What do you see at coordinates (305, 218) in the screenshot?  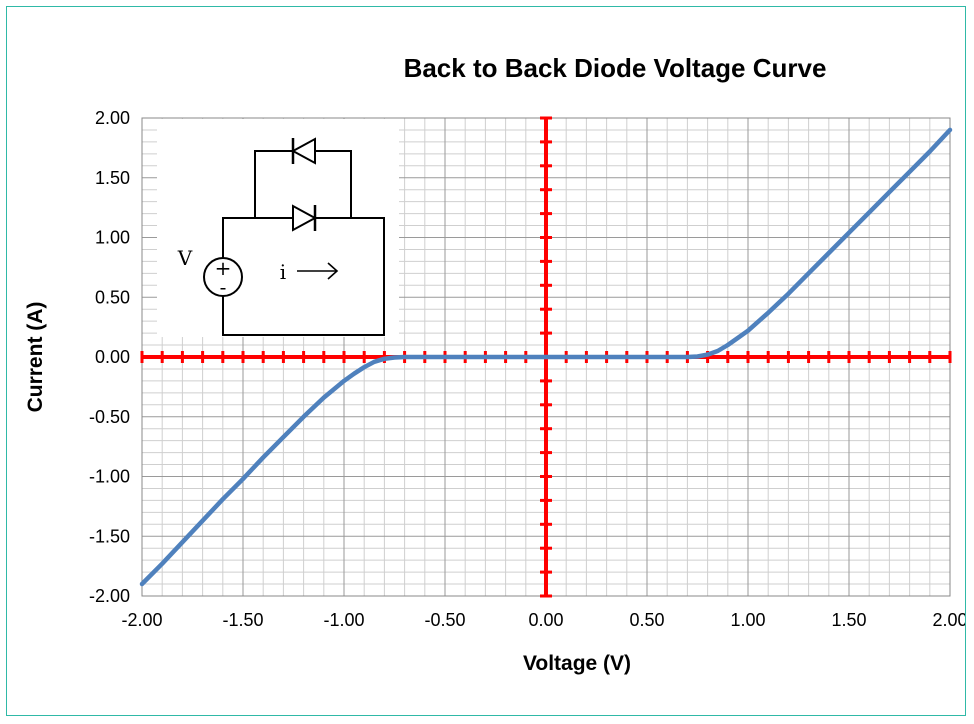 I see `diode-forward-icon` at bounding box center [305, 218].